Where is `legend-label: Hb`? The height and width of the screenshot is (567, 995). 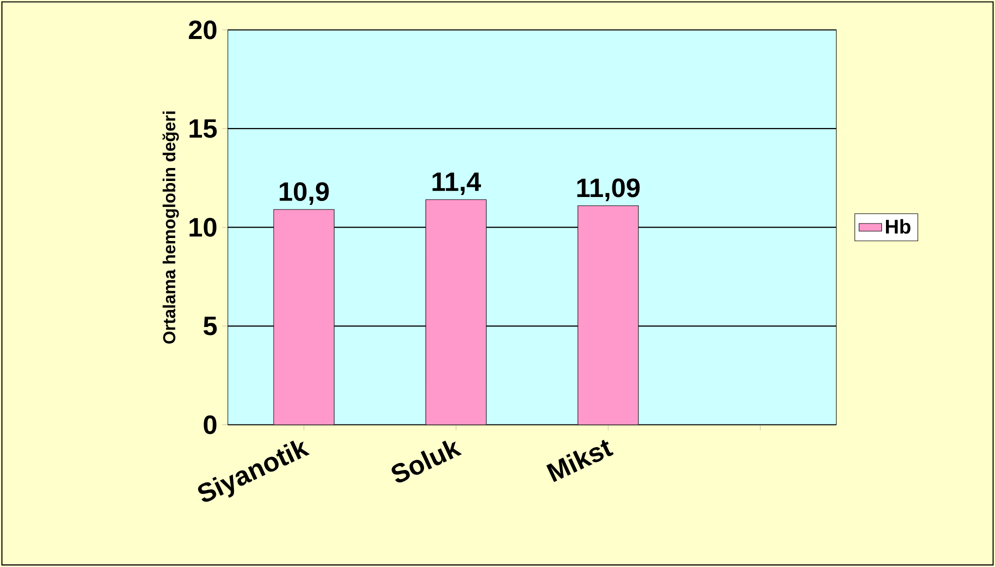
legend-label: Hb is located at coordinates (898, 226).